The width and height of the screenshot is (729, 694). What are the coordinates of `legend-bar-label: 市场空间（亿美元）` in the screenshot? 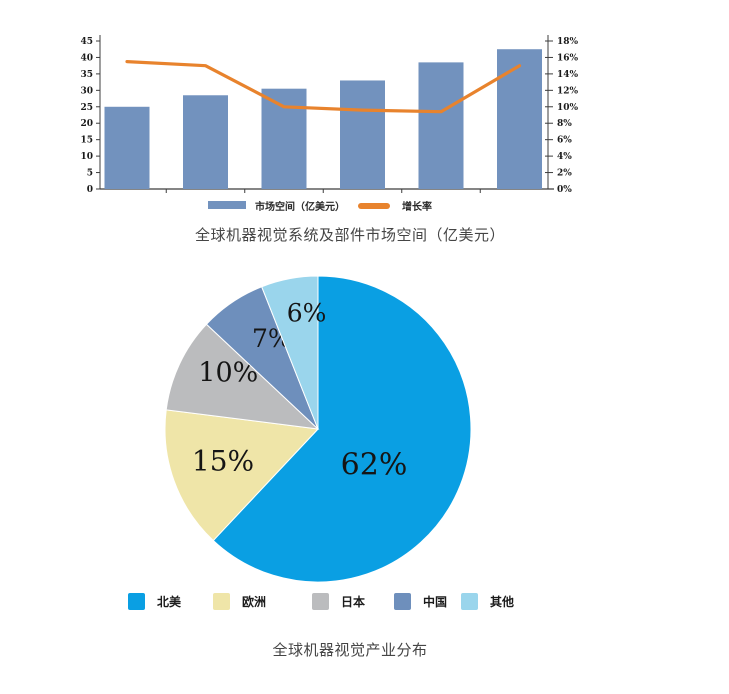 It's located at (300, 206).